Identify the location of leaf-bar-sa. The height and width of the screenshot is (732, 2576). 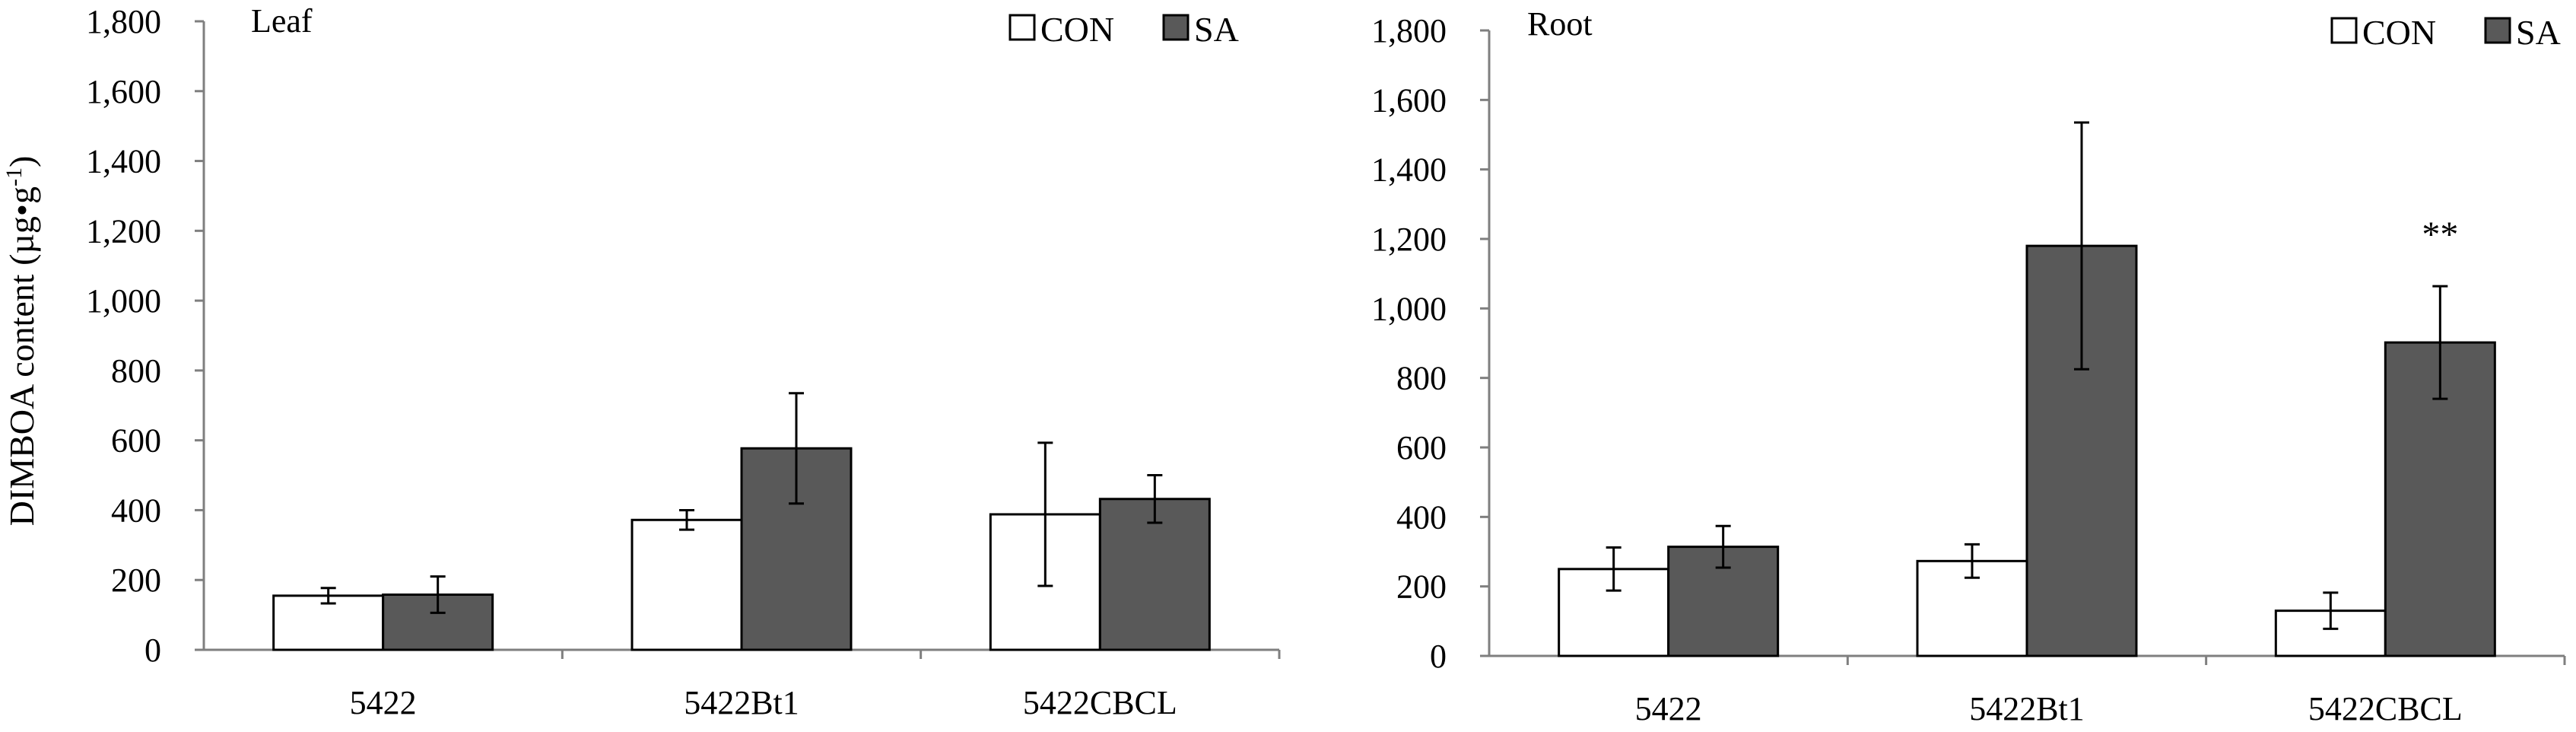
(1154, 574).